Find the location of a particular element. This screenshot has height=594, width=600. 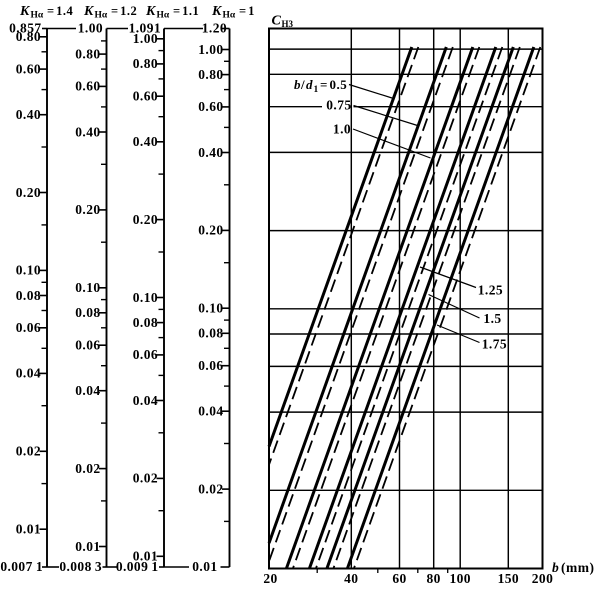

svg-text: d is located at coordinates (309, 84).